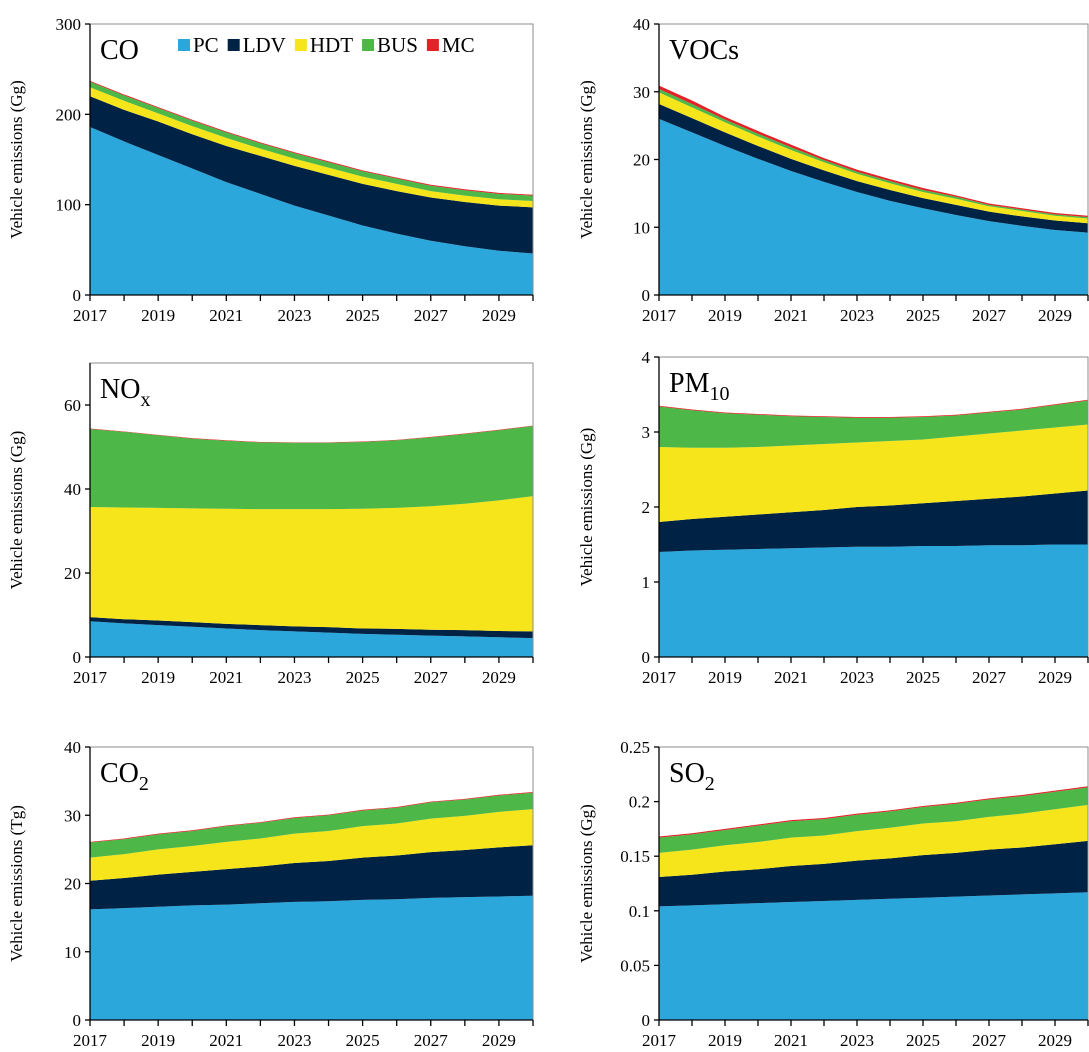 Image resolution: width=1089 pixels, height=1052 pixels. Describe the element at coordinates (145, 400) in the screenshot. I see `panel-title-subscript: x` at that location.